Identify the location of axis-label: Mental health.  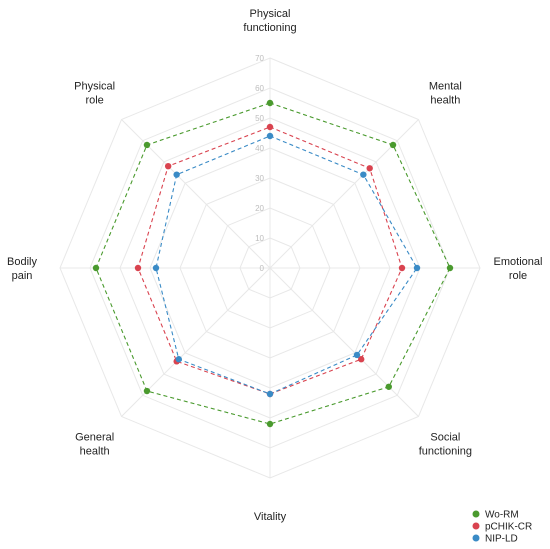
(445, 94).